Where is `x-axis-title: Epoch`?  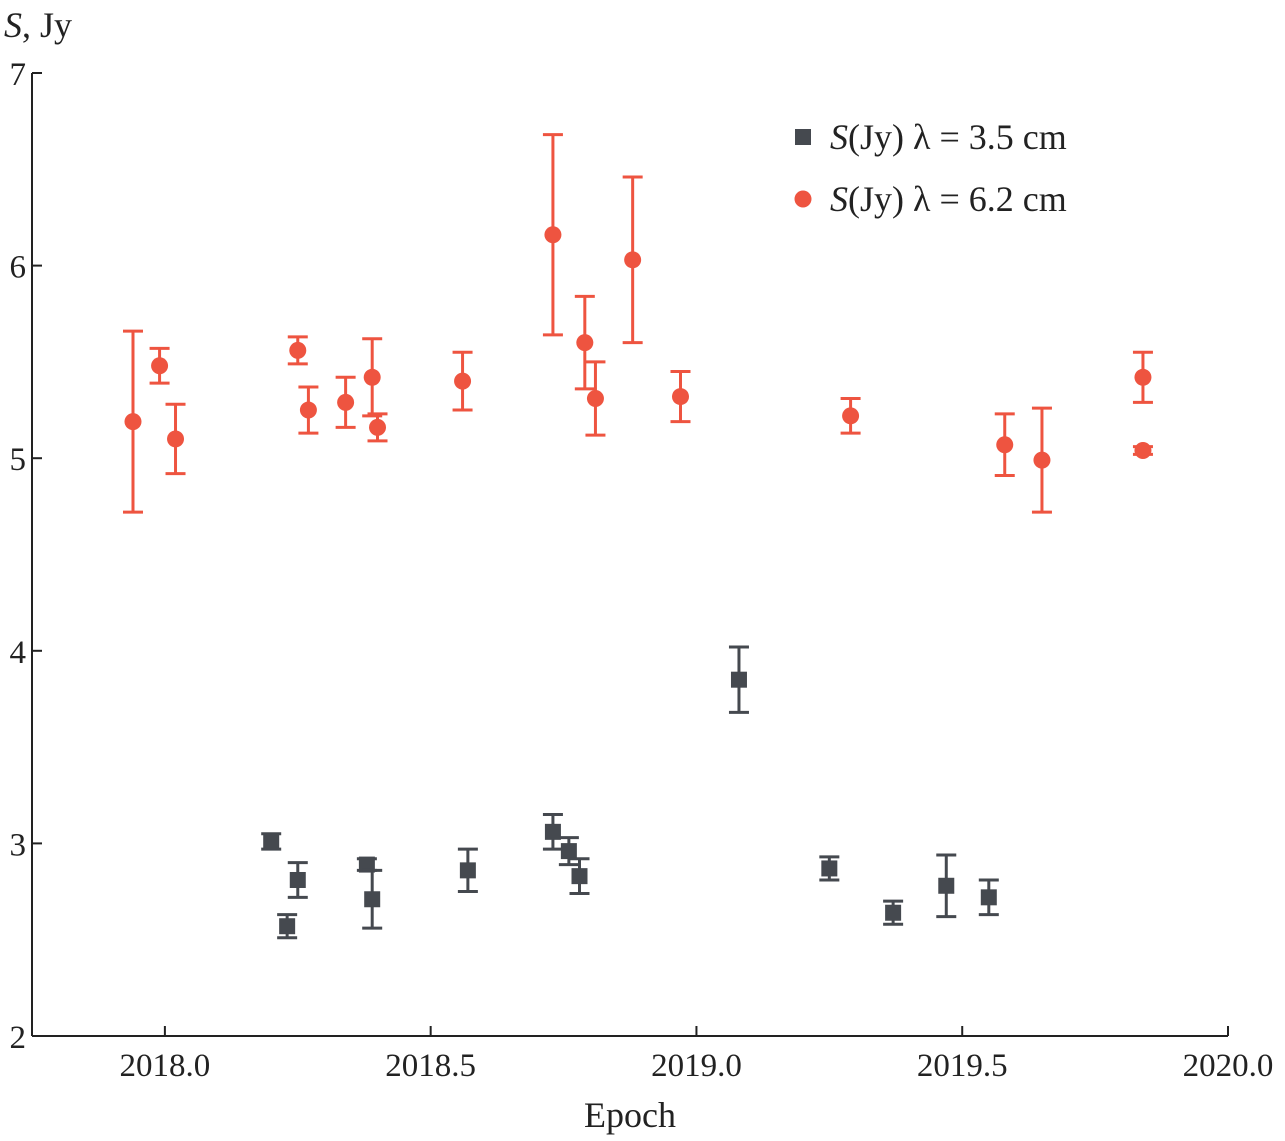
x-axis-title: Epoch is located at coordinates (630, 1115).